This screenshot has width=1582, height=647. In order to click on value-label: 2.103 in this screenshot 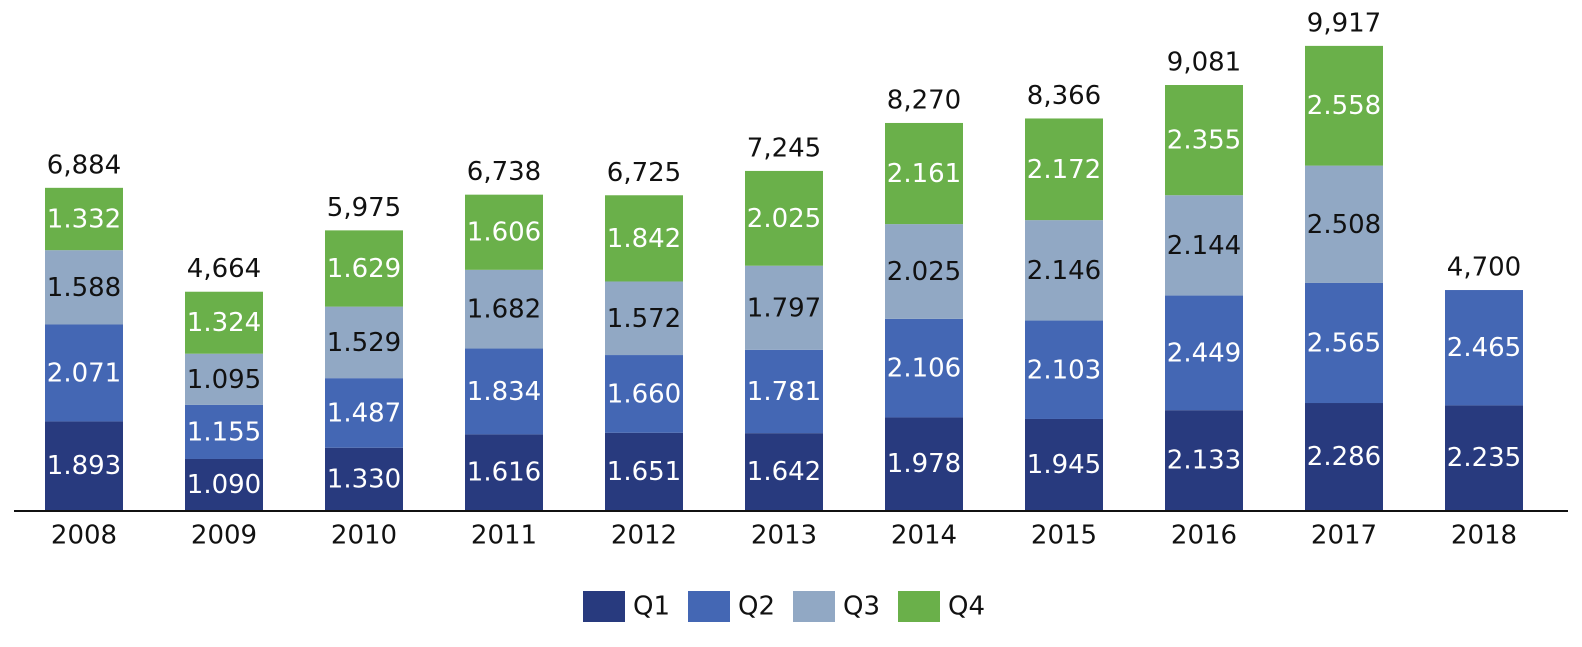, I will do `click(1064, 370)`.